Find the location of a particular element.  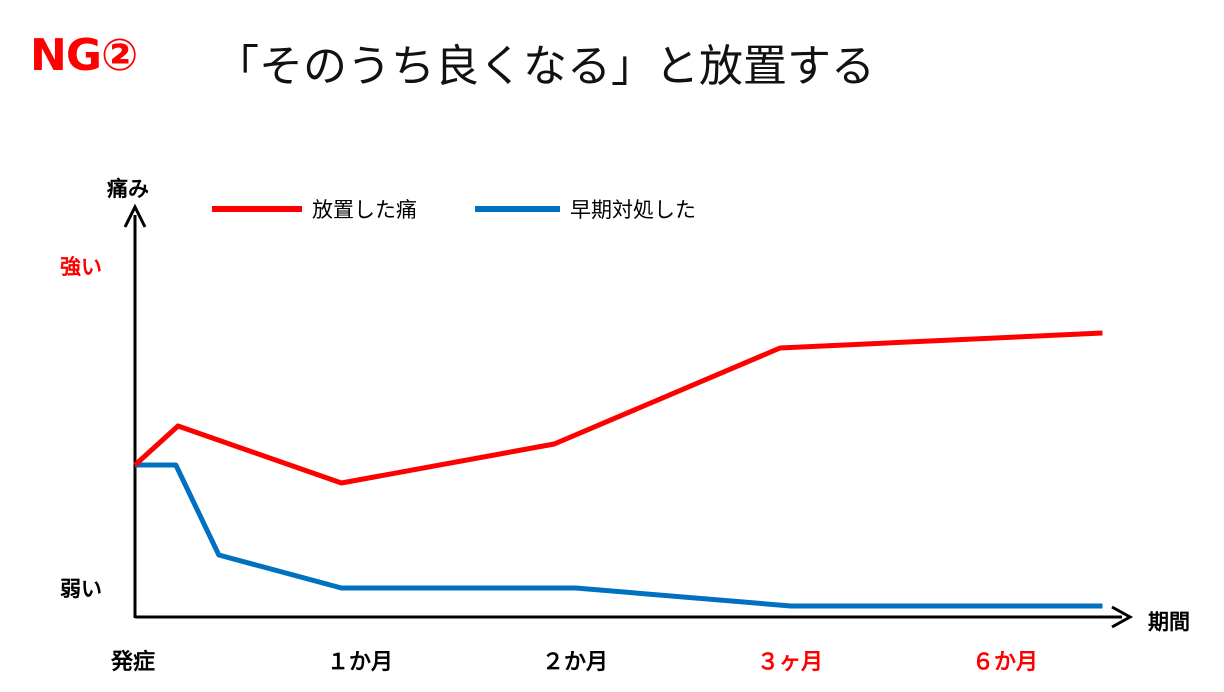

page-title: 「そのうち良くなる」と放置する is located at coordinates (545, 66).